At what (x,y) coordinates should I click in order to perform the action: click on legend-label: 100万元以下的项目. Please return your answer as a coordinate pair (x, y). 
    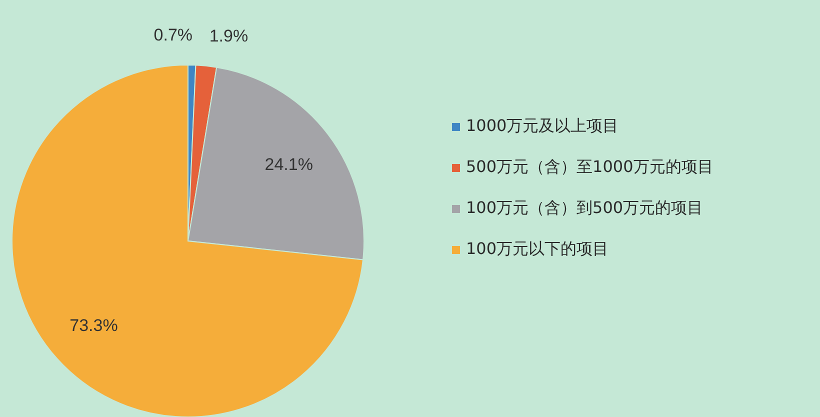
    Looking at the image, I should click on (537, 249).